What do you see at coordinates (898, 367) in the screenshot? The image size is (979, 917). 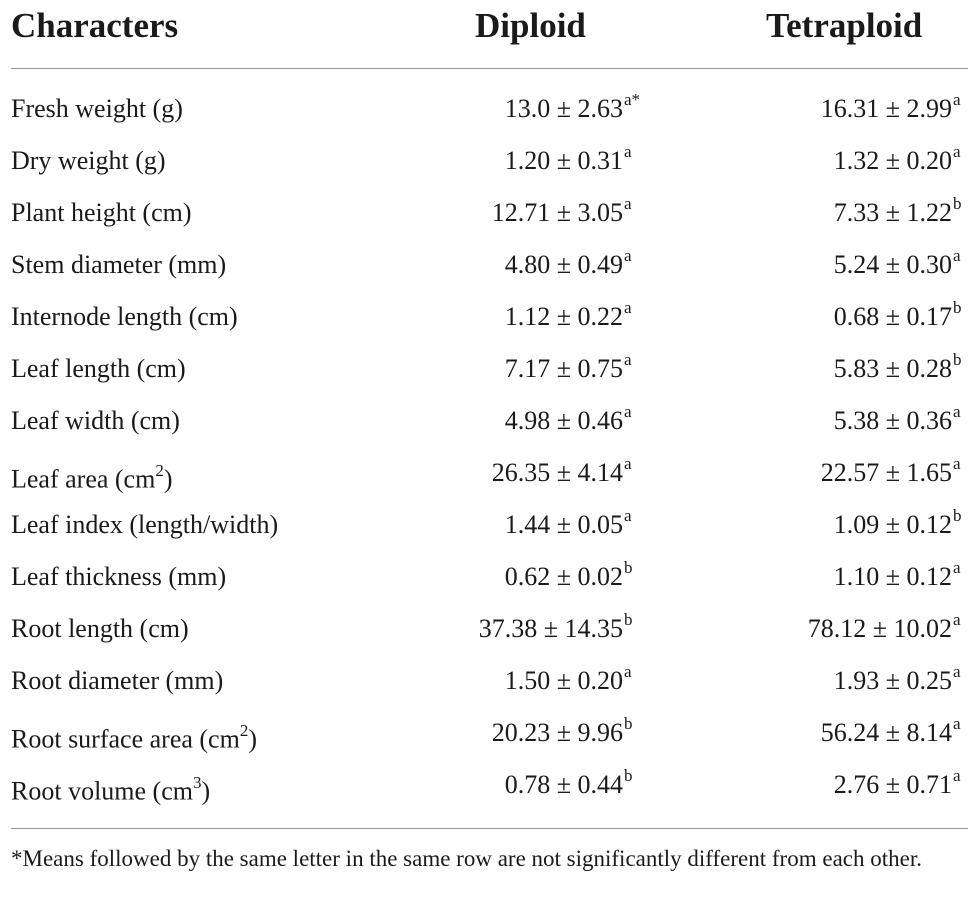 I see `row-tetraploid-value: 5.83 ± 0.28 b` at bounding box center [898, 367].